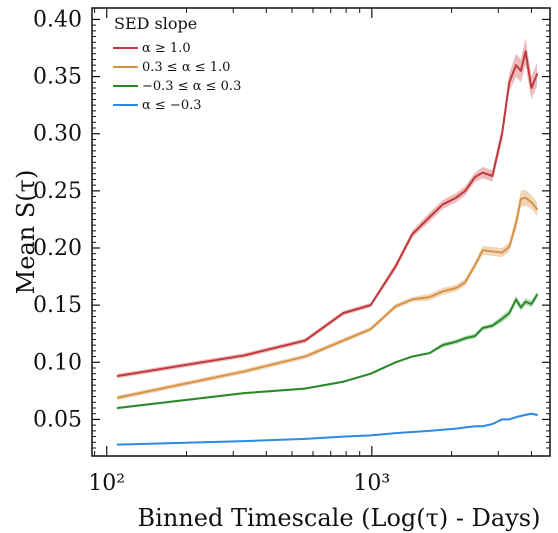 The image size is (558, 533). Describe the element at coordinates (57, 362) in the screenshot. I see `y-tick-label: 0.10` at that location.